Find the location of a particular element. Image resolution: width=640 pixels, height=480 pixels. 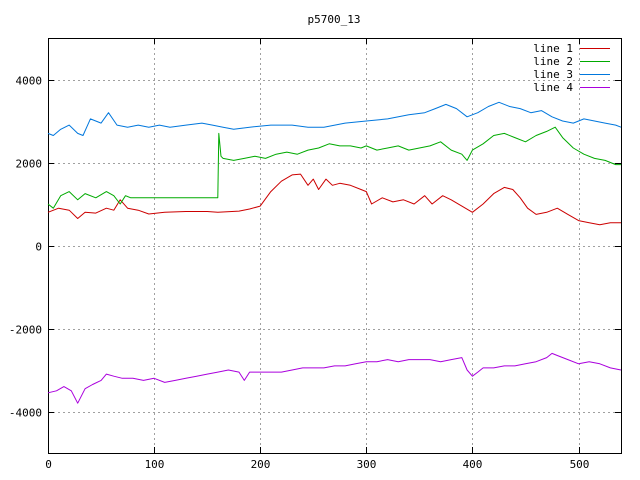

x-tick-label: 200 is located at coordinates (261, 464).